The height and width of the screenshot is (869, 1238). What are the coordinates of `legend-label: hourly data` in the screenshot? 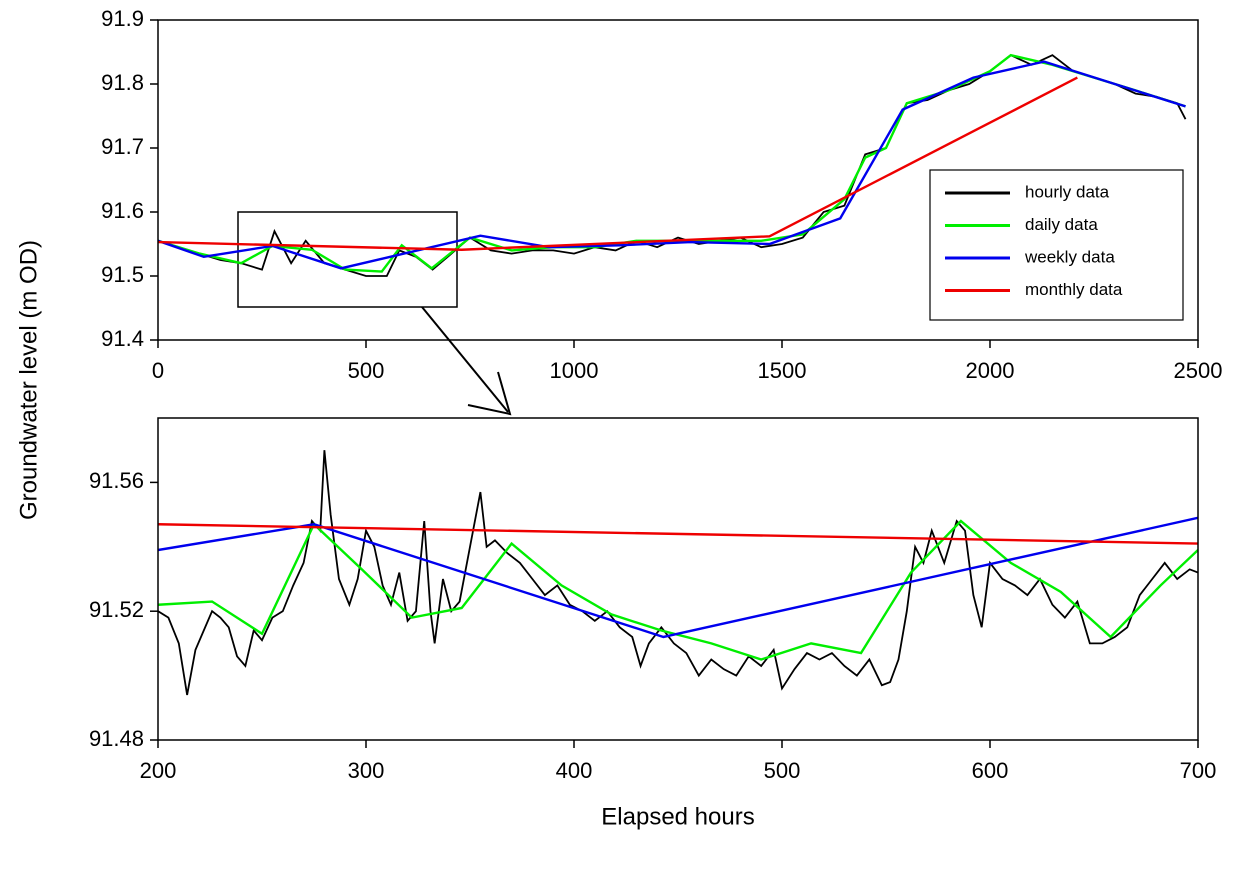 It's located at (1067, 191).